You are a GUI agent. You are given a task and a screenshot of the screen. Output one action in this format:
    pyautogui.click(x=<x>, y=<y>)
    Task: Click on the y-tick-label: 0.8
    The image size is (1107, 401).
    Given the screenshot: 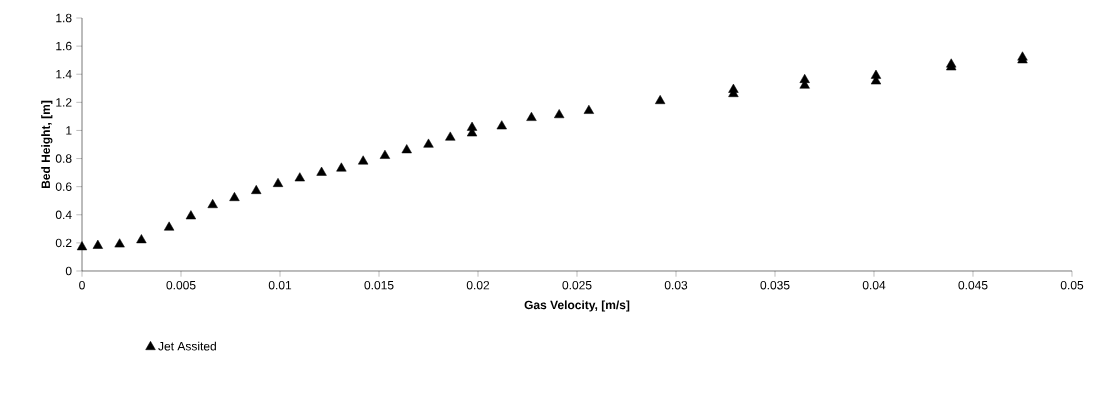 What is the action you would take?
    pyautogui.click(x=63, y=158)
    